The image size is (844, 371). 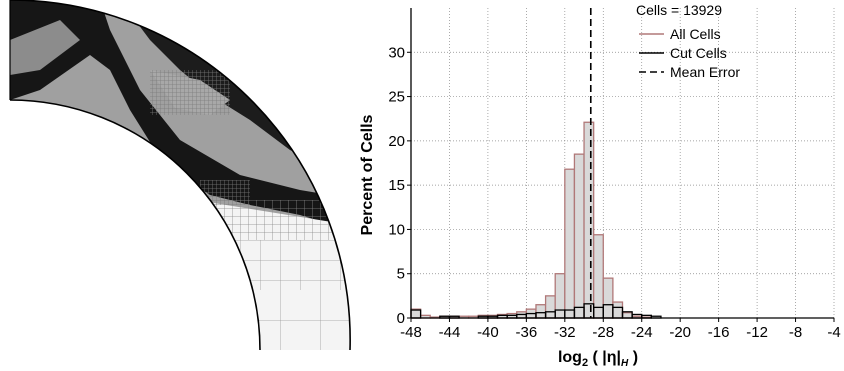 What do you see at coordinates (833, 332) in the screenshot?
I see `x-tick-label: -4` at bounding box center [833, 332].